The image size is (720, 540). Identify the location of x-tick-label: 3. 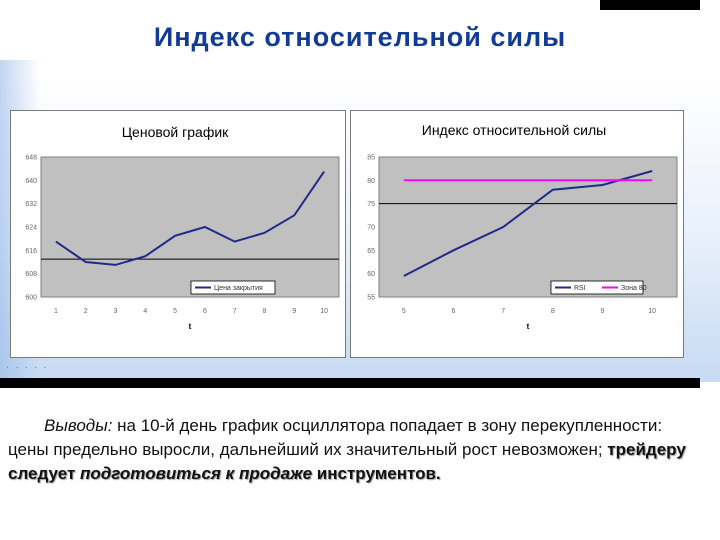
(116, 311).